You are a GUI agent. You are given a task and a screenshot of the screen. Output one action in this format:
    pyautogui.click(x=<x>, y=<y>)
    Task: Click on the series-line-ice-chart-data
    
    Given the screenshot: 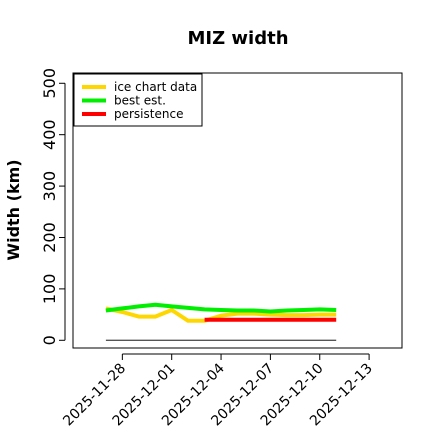 What is the action you would take?
    pyautogui.click(x=221, y=314)
    